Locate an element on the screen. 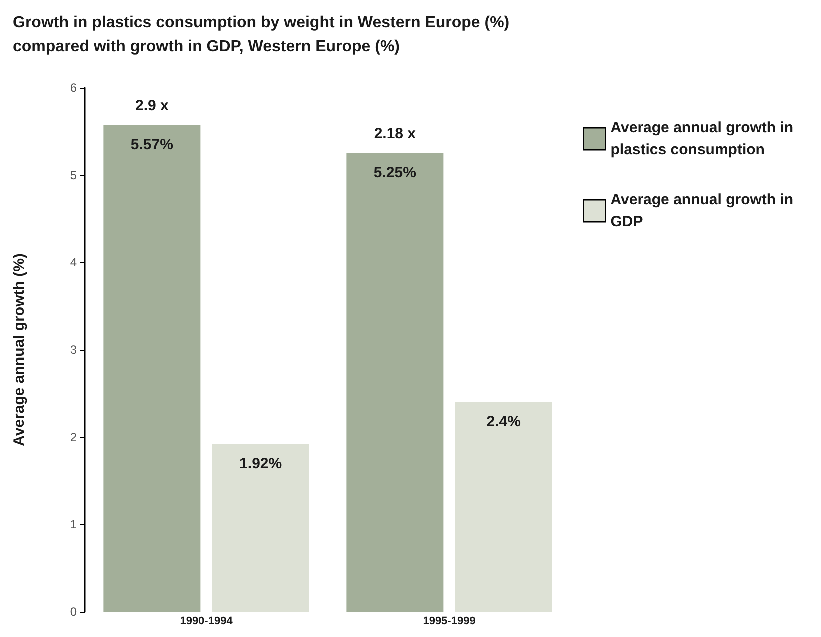  y-tick-label: 5 is located at coordinates (74, 175).